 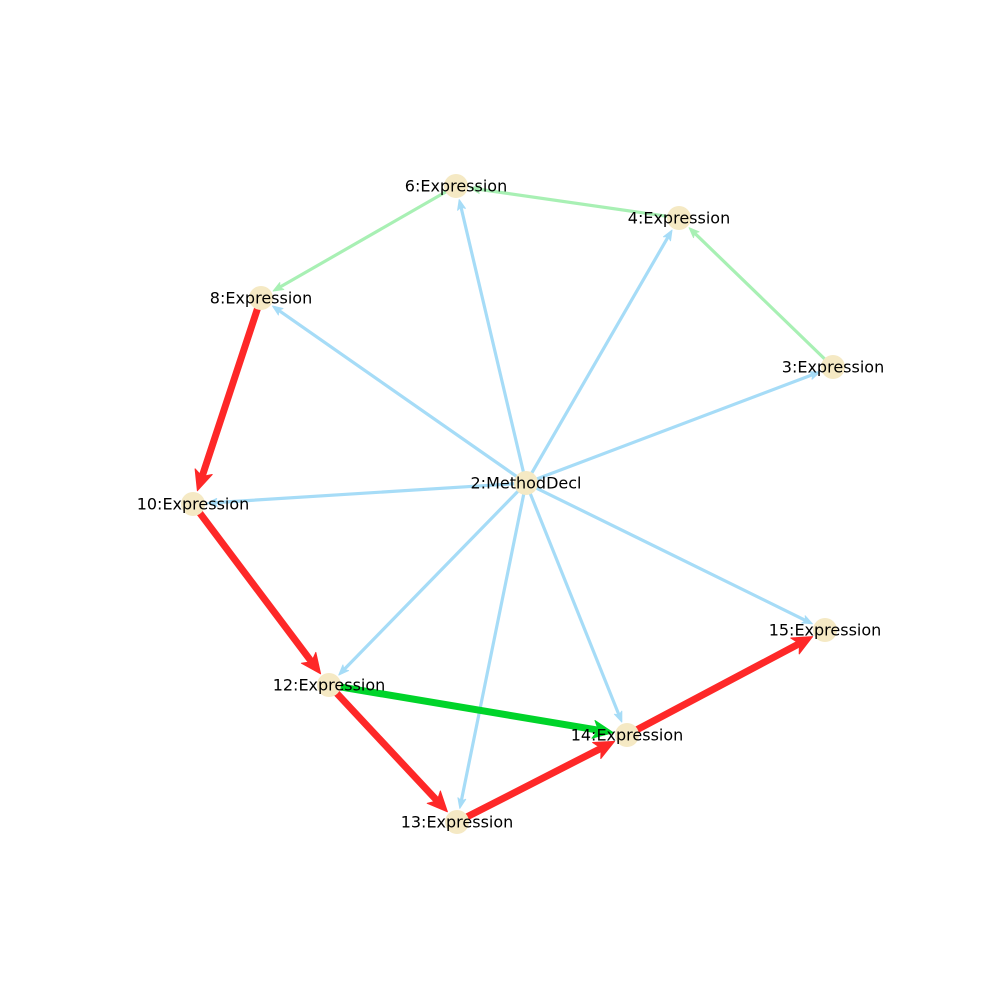 I want to click on node-3: 3:Expression, so click(x=833, y=367).